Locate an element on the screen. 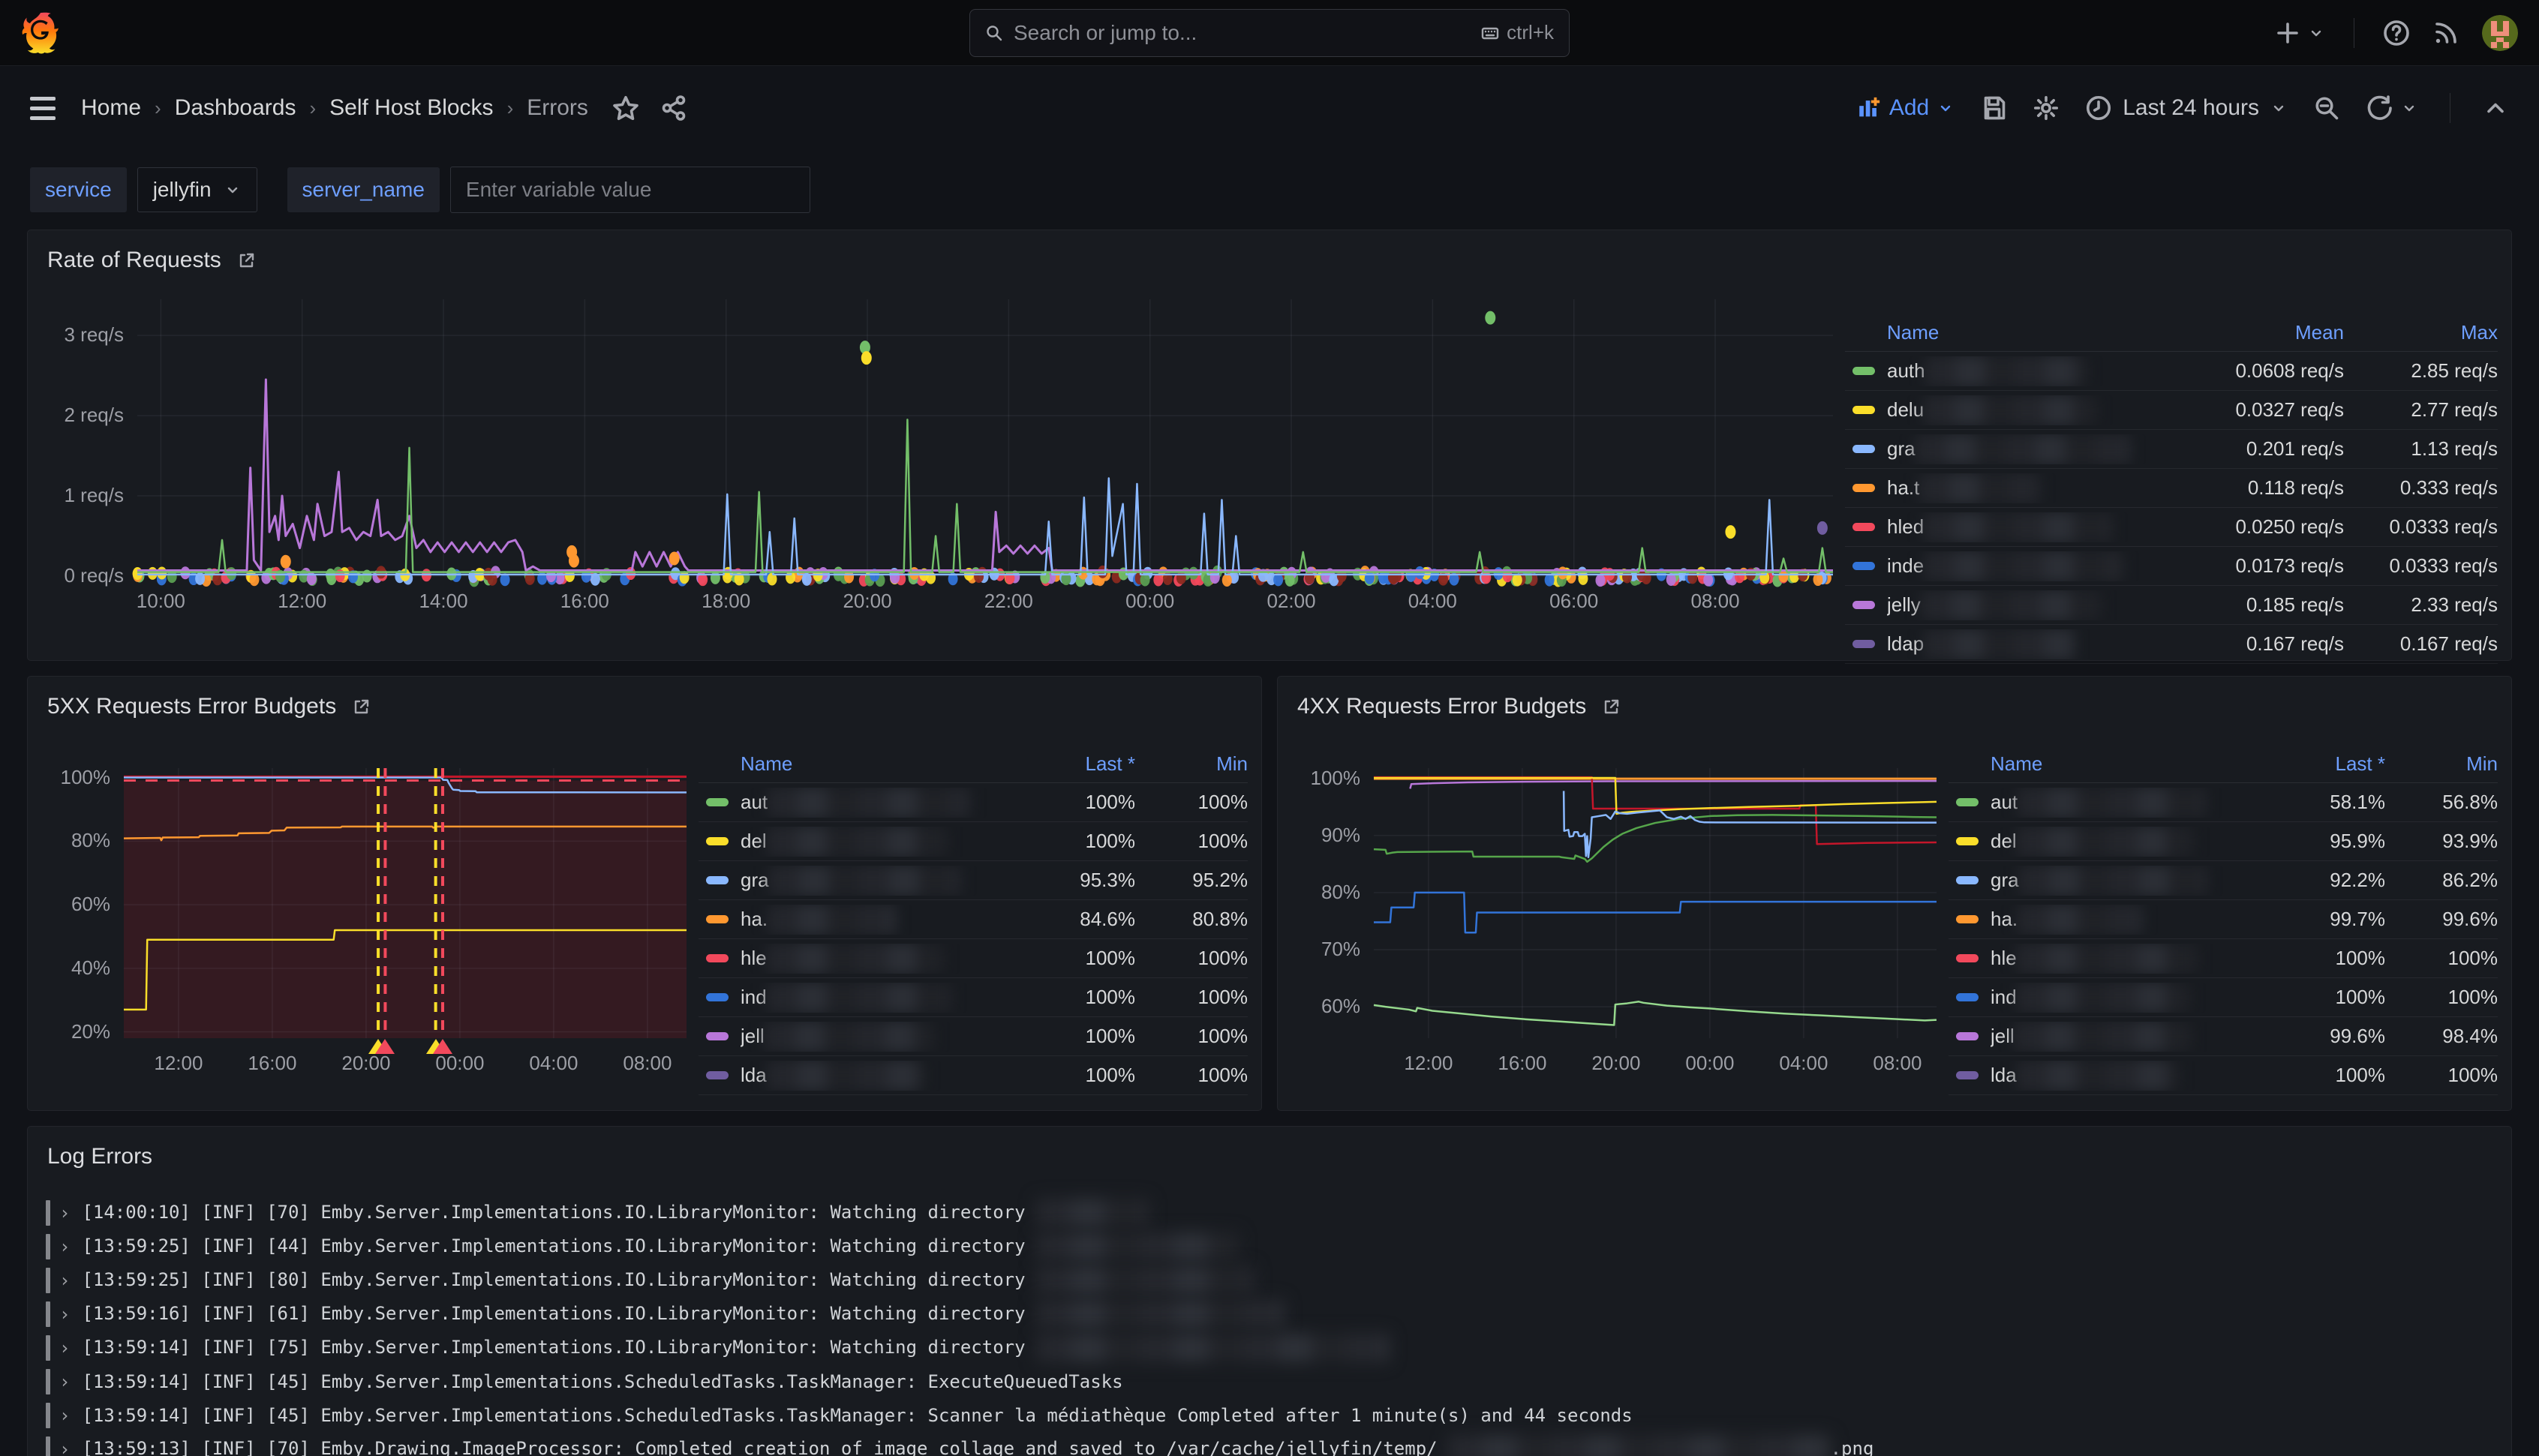 This screenshot has width=2539, height=1456. panel-header: Rate of Requests is located at coordinates (1269, 260).